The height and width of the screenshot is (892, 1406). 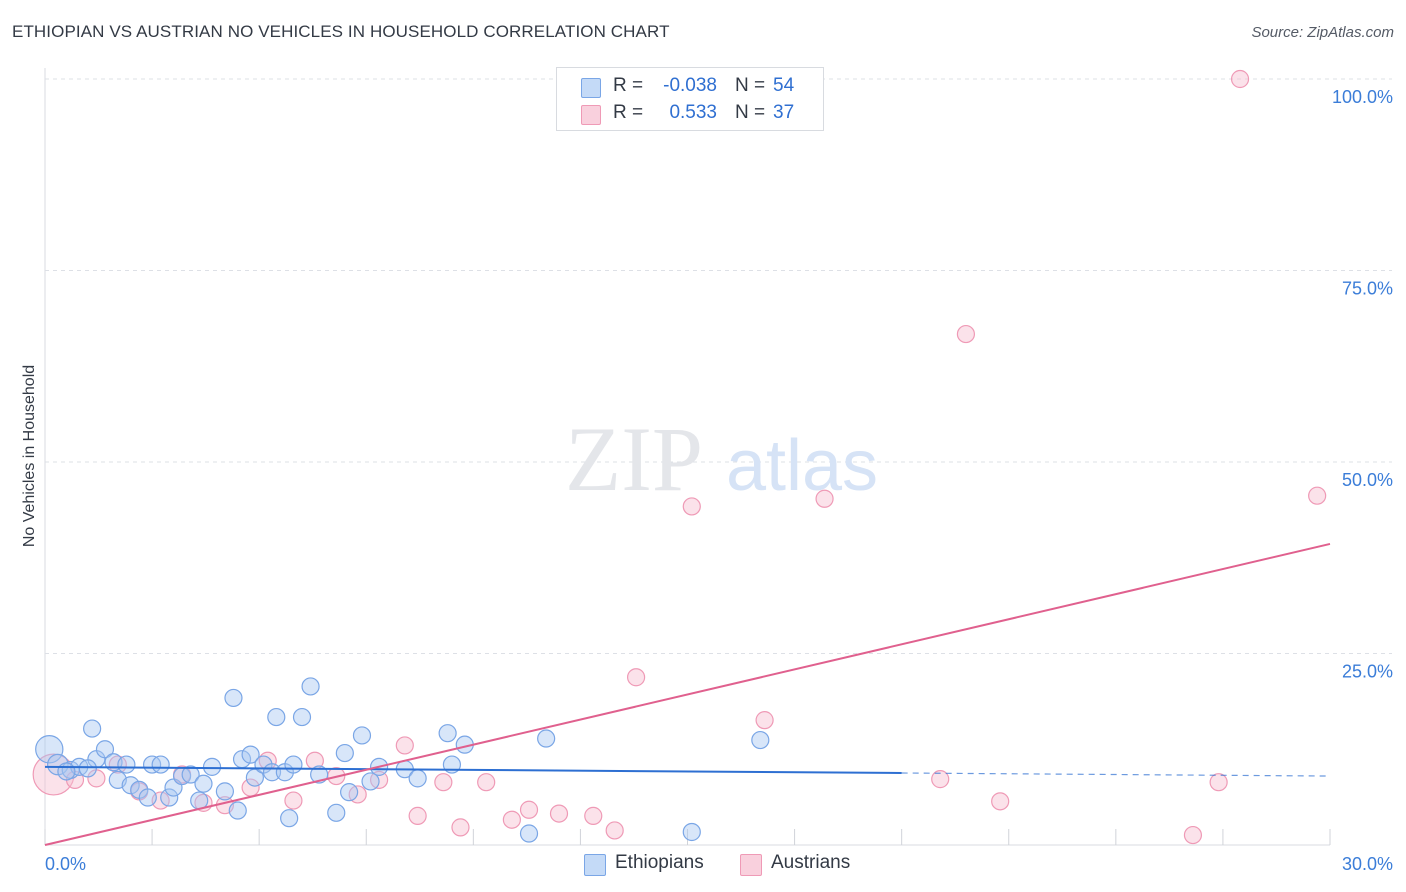 What do you see at coordinates (1367, 864) in the screenshot?
I see `x-tick-label: 30.0%` at bounding box center [1367, 864].